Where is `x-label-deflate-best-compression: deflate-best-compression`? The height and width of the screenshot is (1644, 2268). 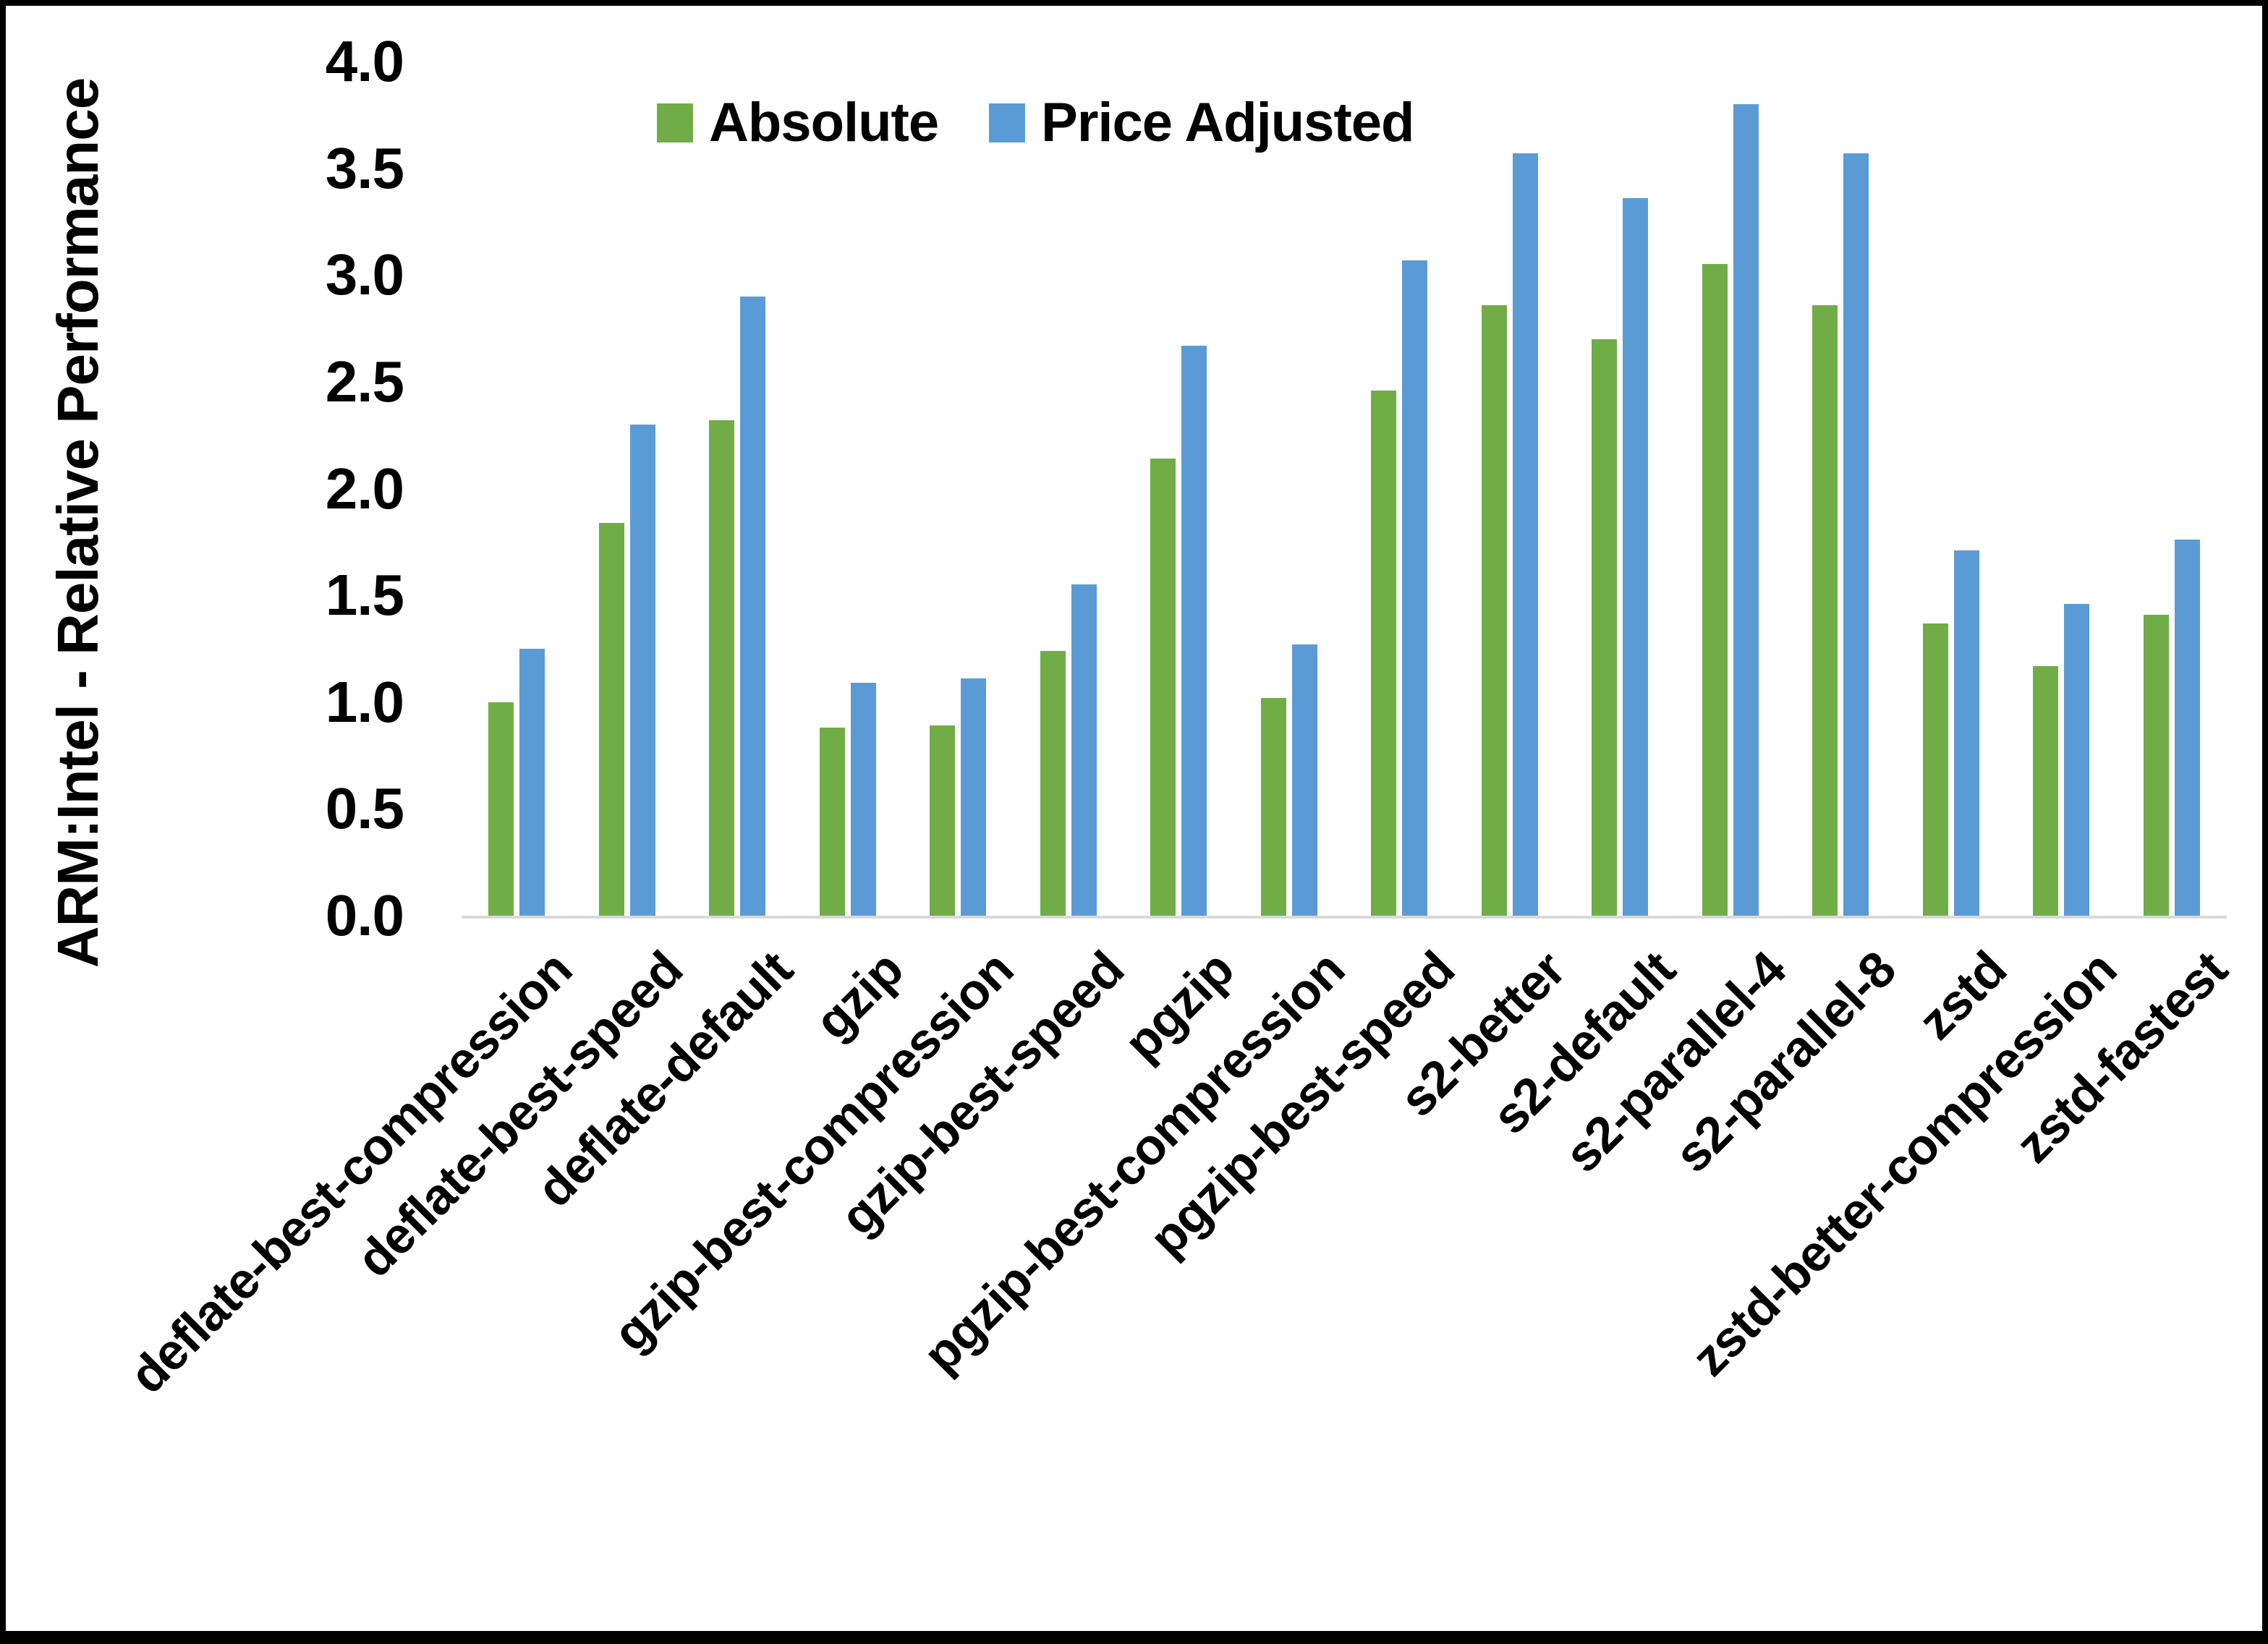 x-label-deflate-best-compression: deflate-best-compression is located at coordinates (351, 1172).